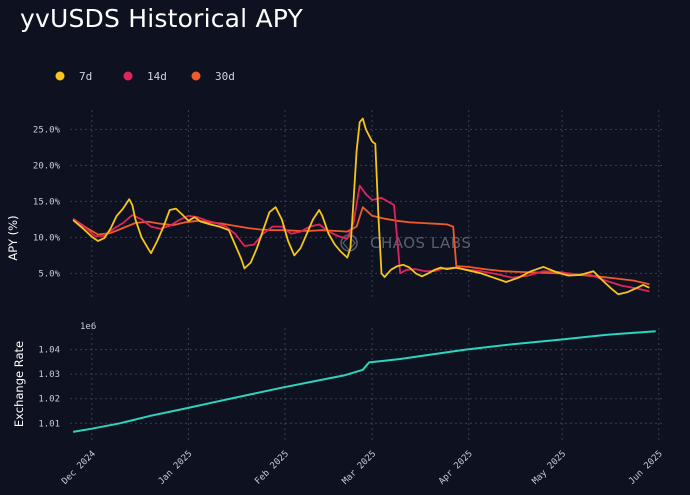 The width and height of the screenshot is (690, 495). Describe the element at coordinates (19, 384) in the screenshot. I see `exchange-rate-axis-label: Exchange Rate` at that location.